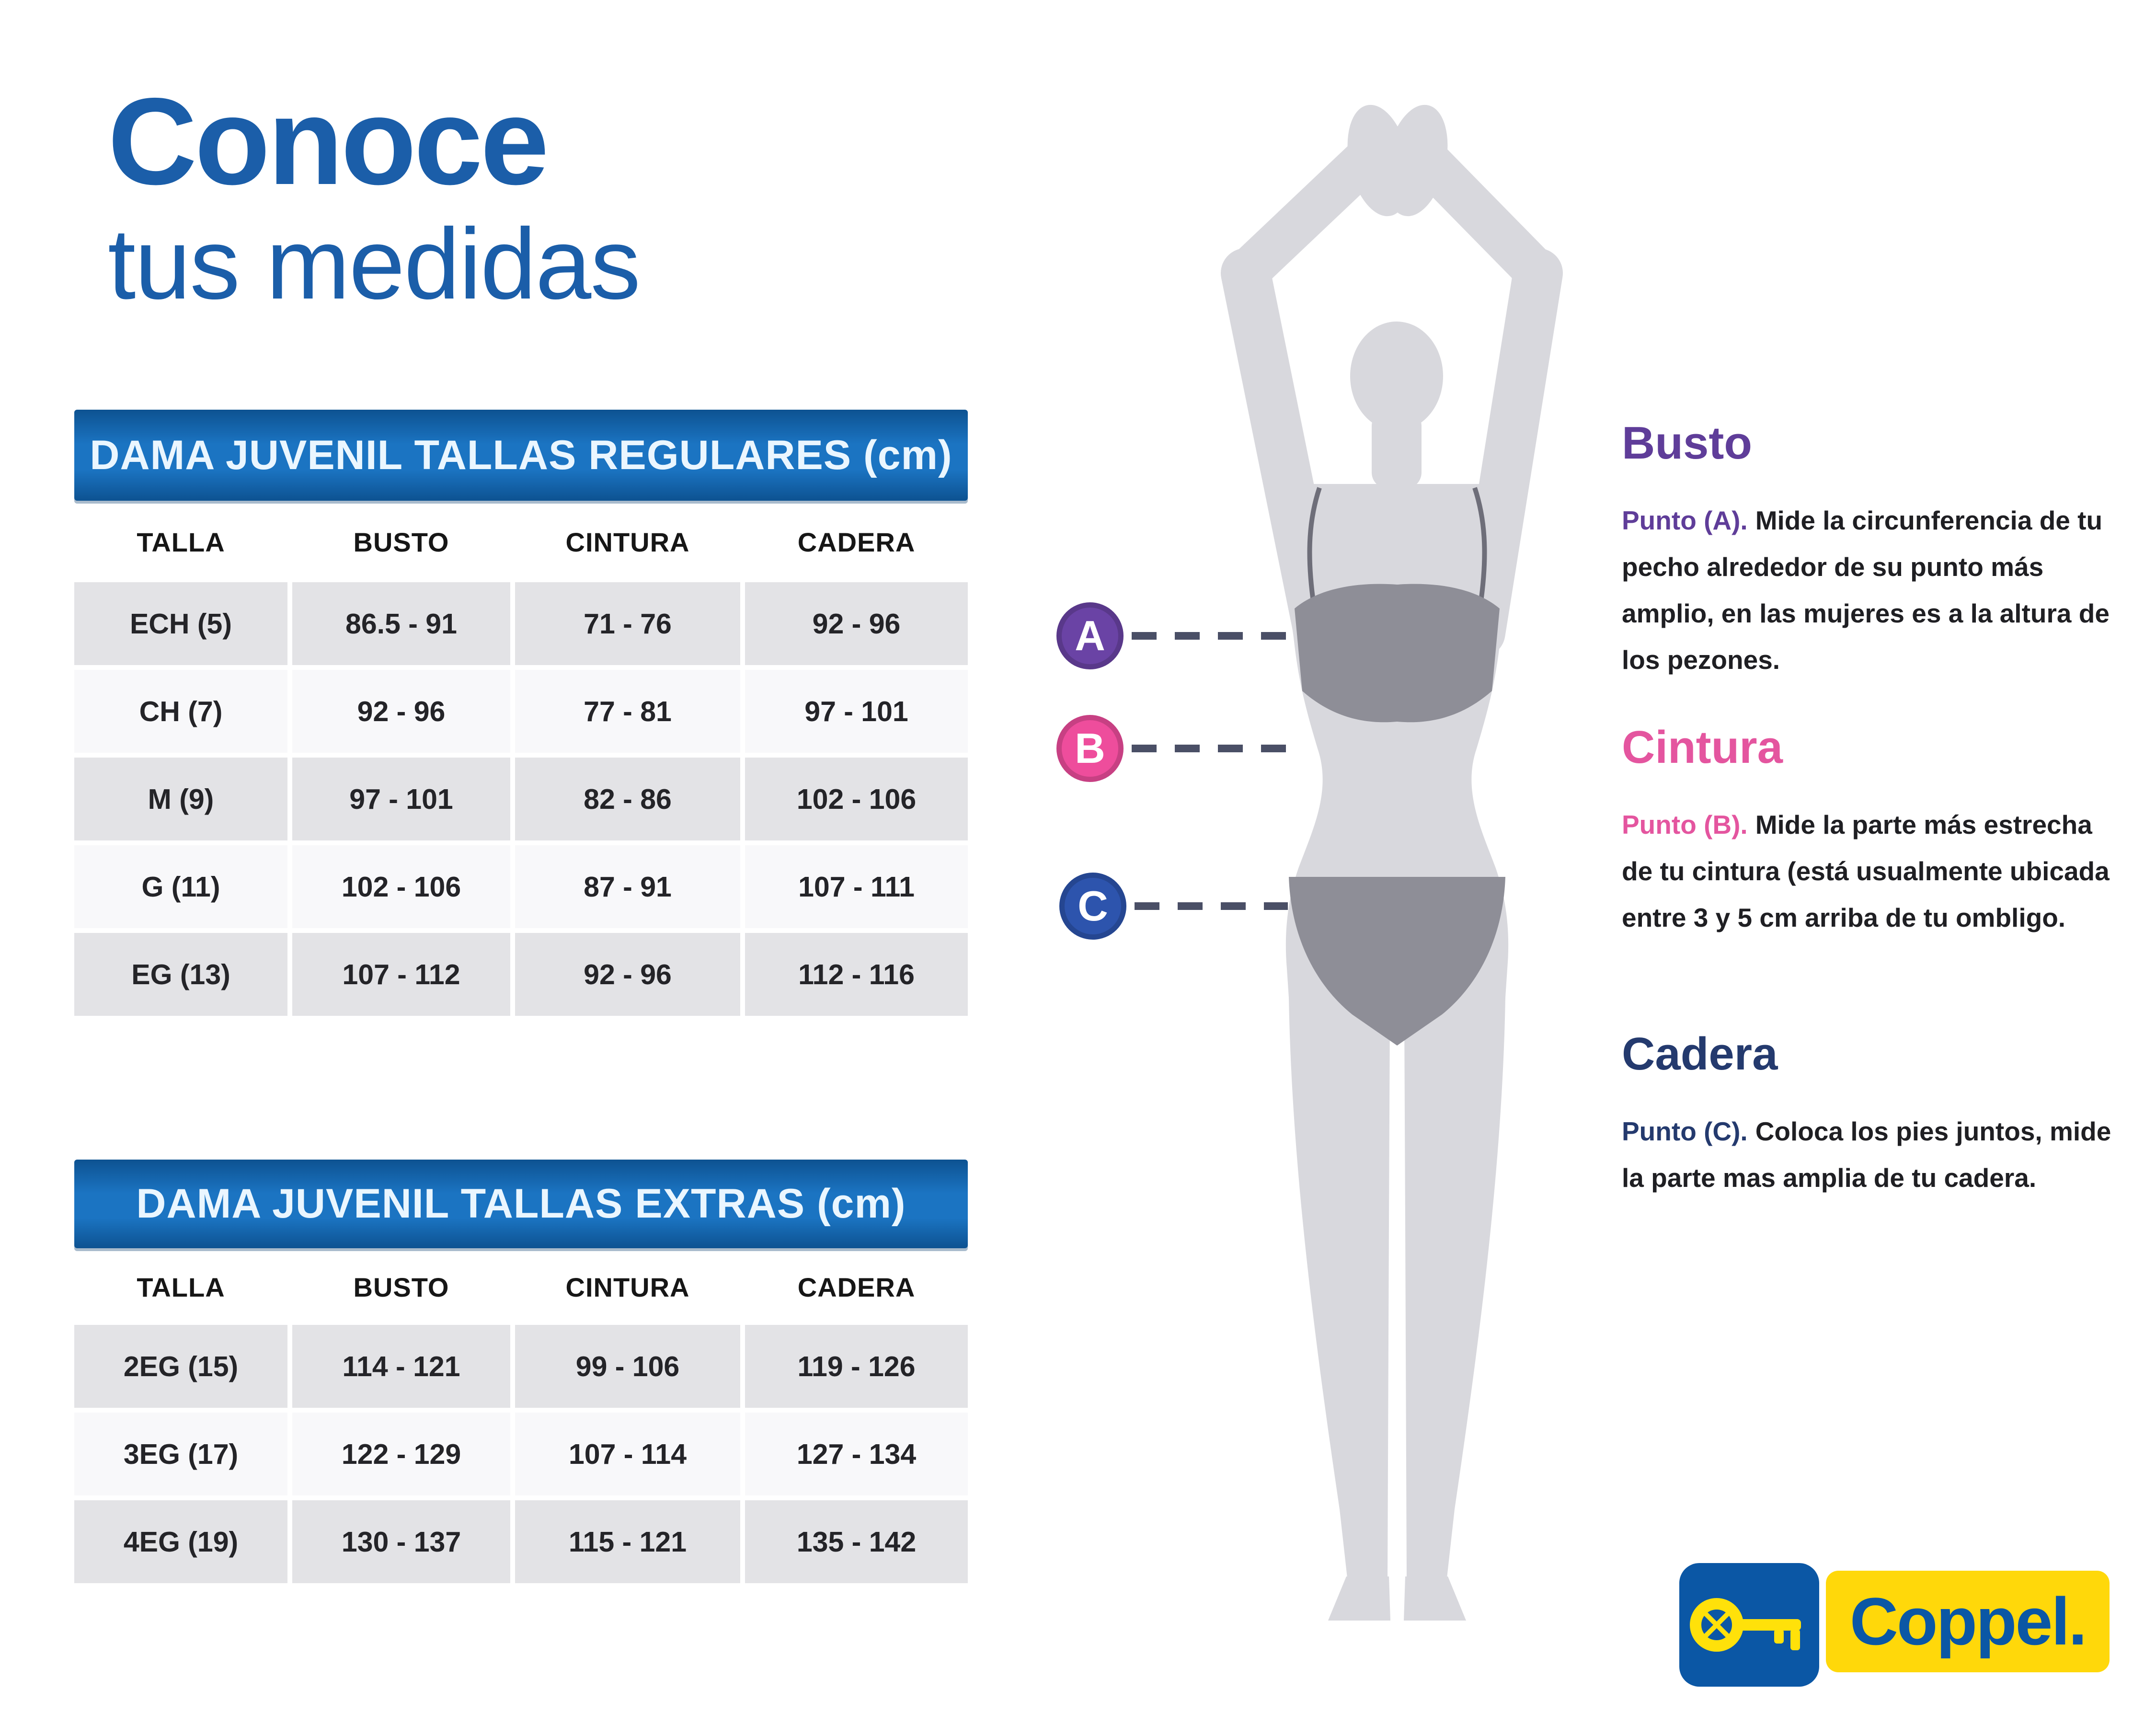  What do you see at coordinates (856, 799) in the screenshot?
I see `cell-cadera: 102 - 106` at bounding box center [856, 799].